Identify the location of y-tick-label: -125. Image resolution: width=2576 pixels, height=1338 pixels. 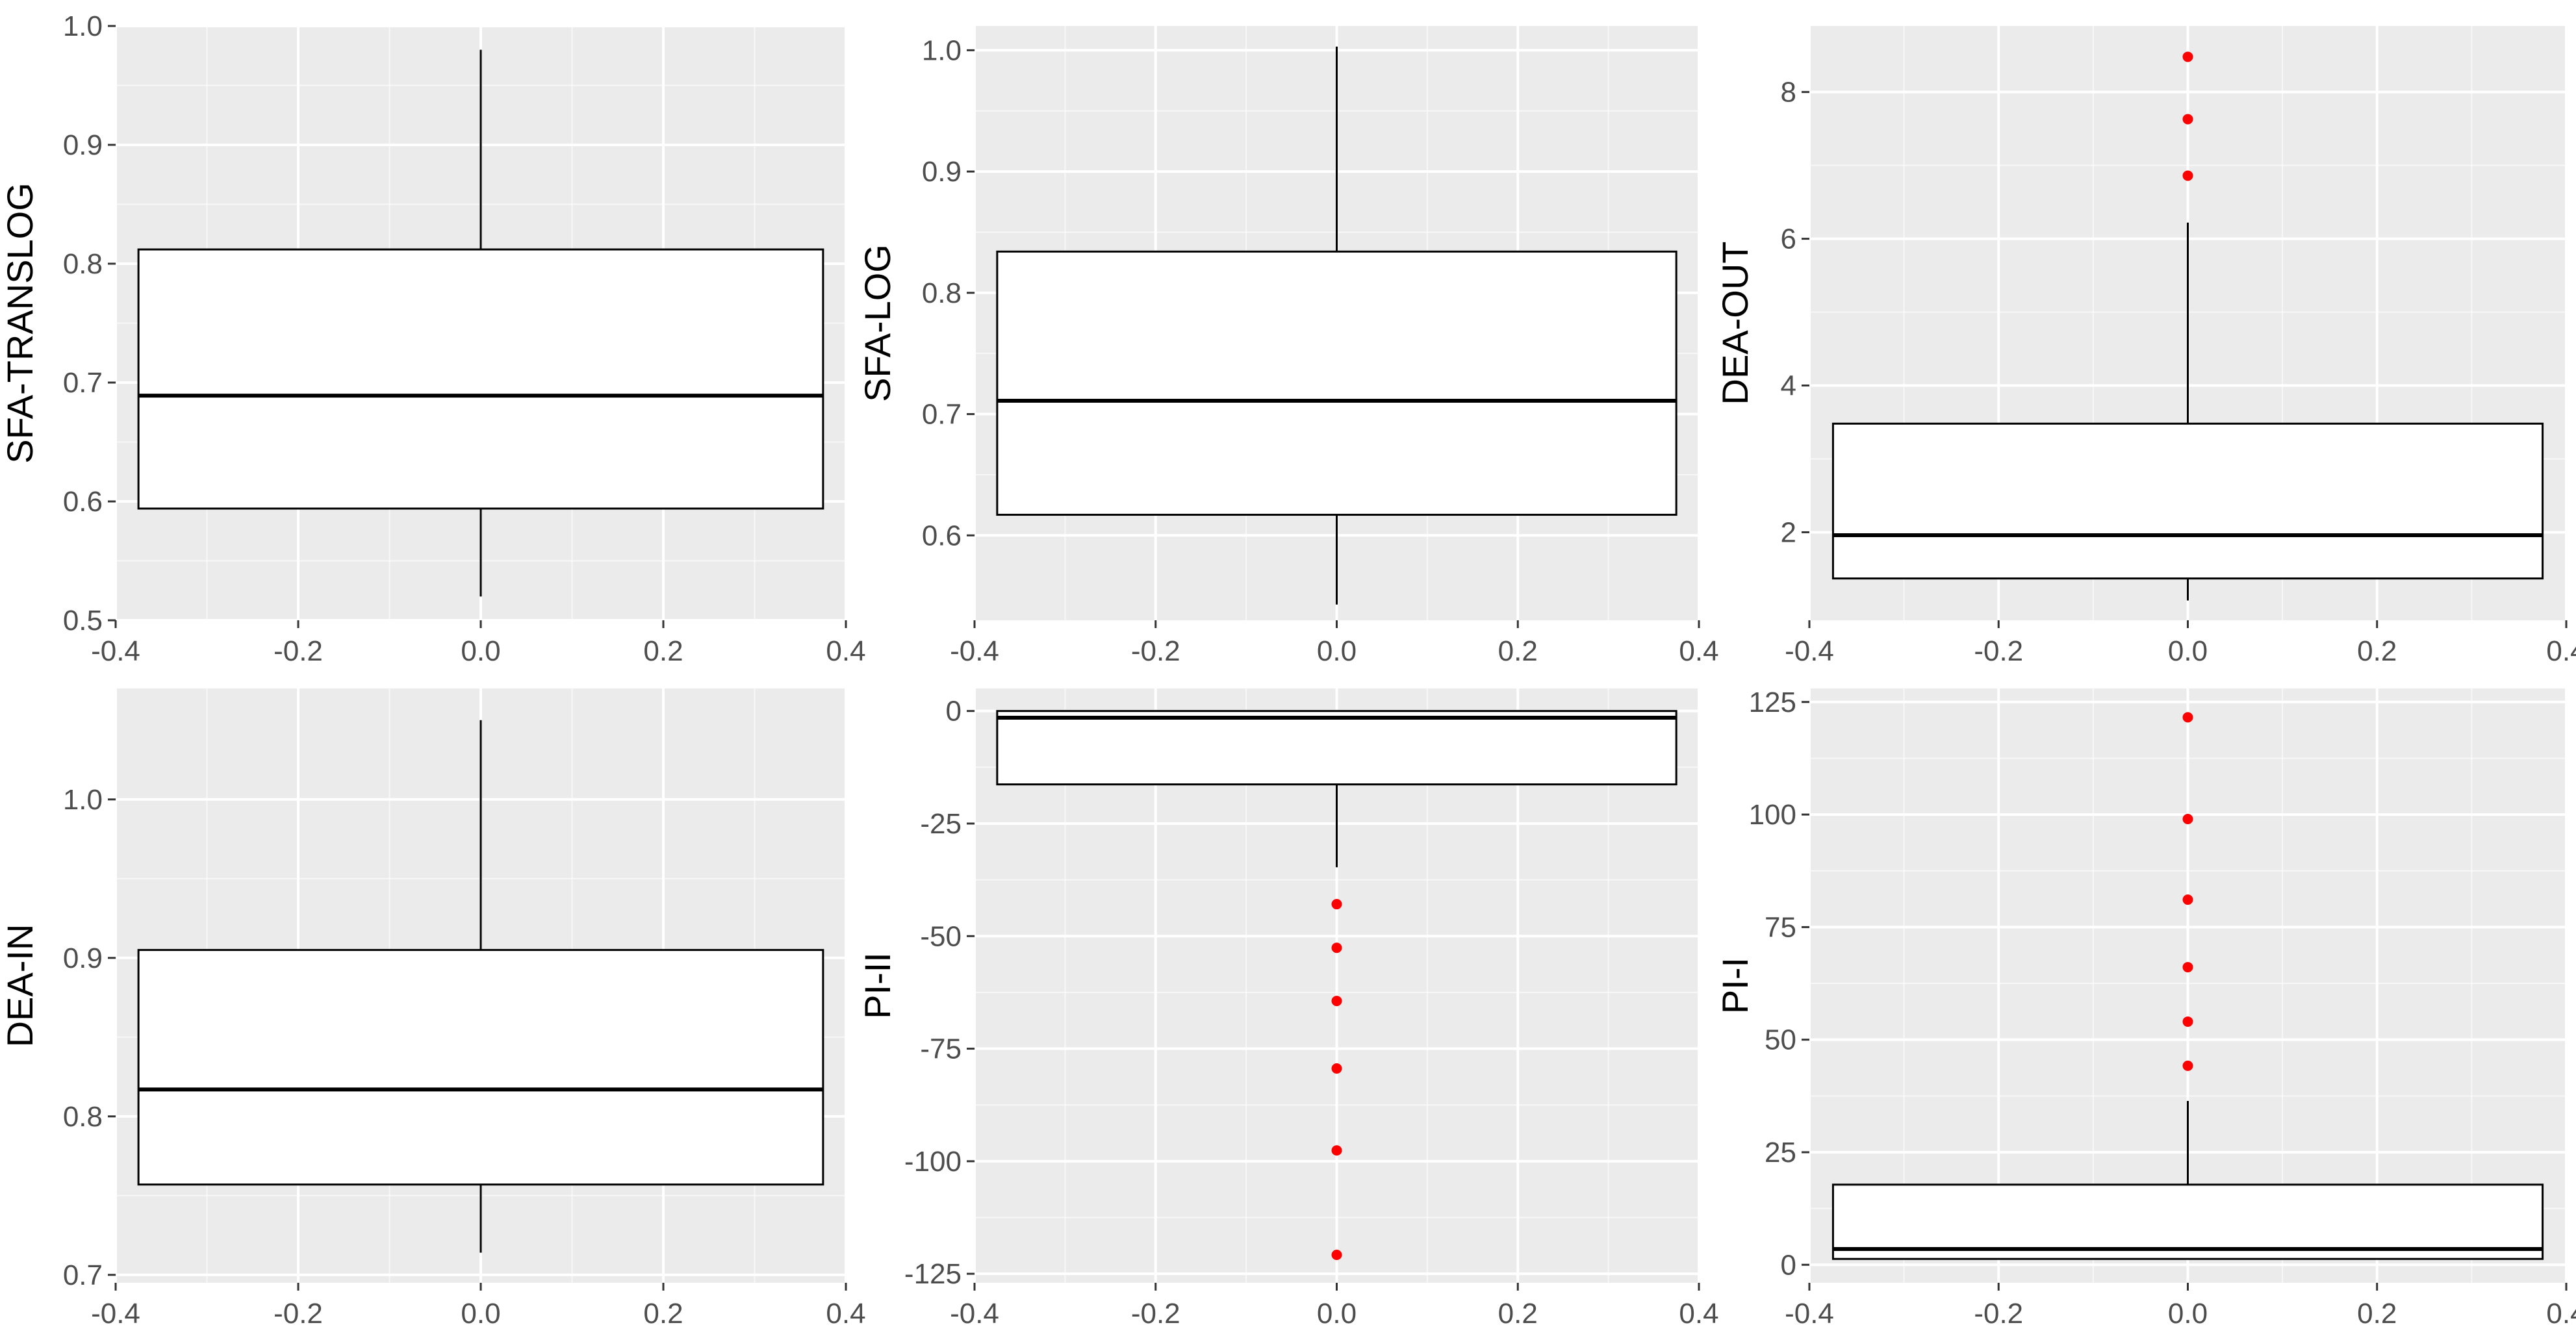
(933, 1274).